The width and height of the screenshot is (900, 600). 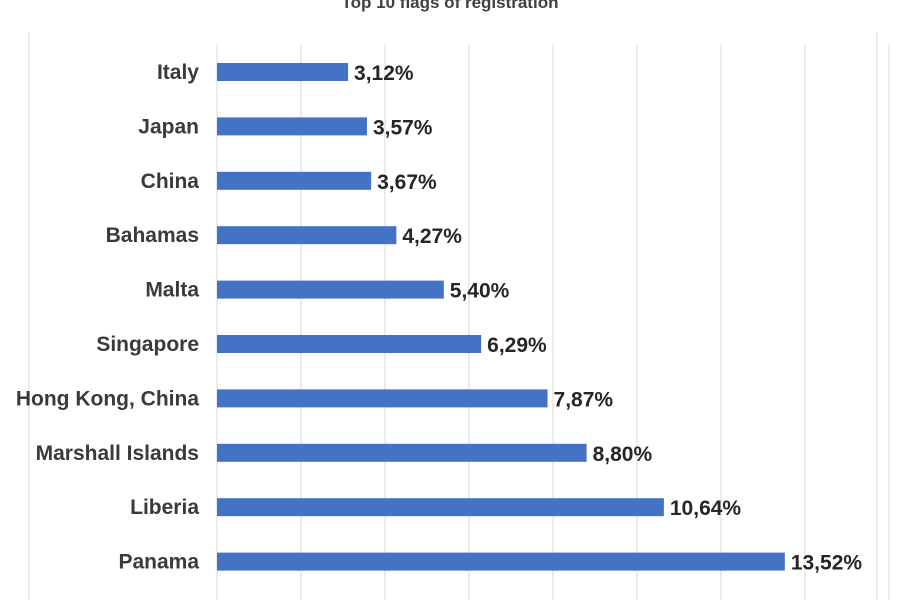 What do you see at coordinates (178, 72) in the screenshot?
I see `category-label: Italy` at bounding box center [178, 72].